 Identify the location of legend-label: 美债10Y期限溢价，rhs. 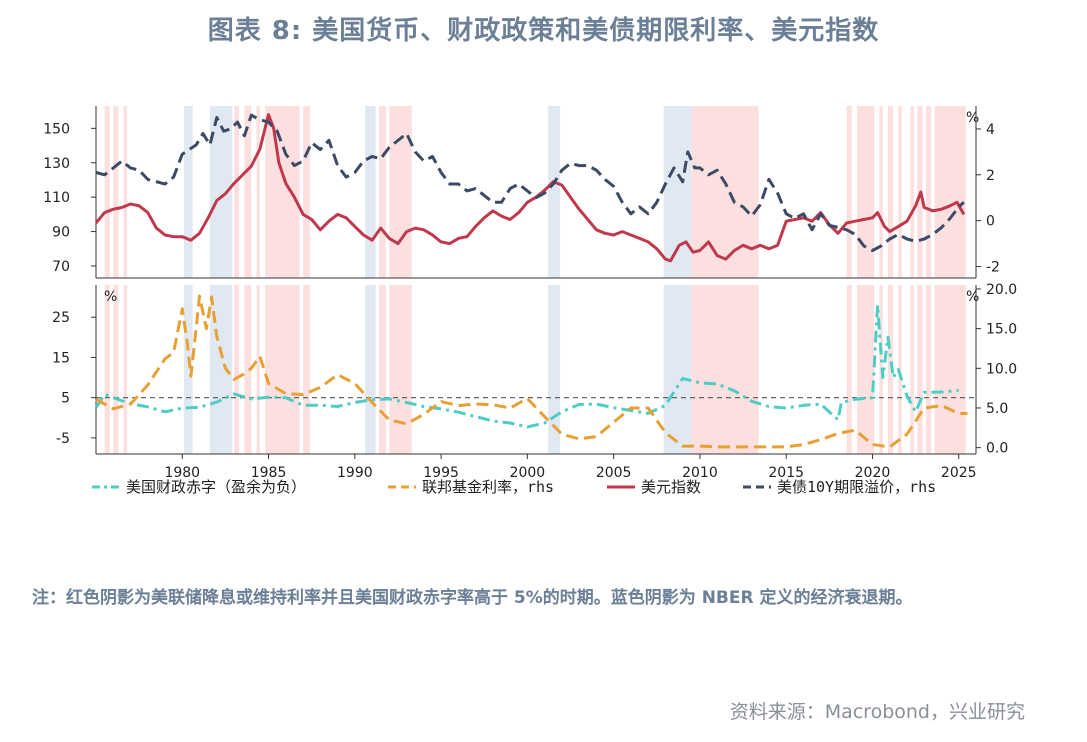
(856, 487).